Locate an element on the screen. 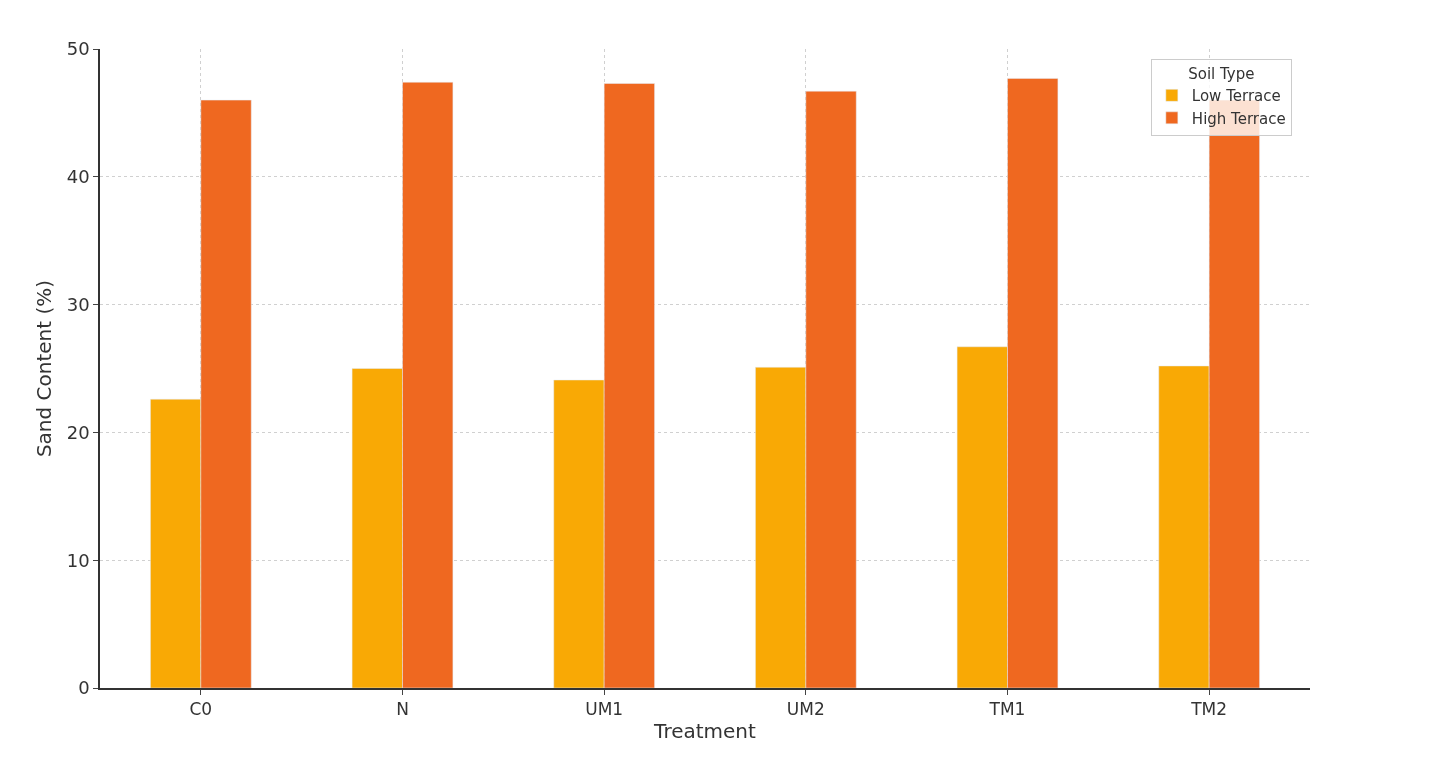 The height and width of the screenshot is (759, 1429). x-axis-title: Treatment is located at coordinates (705, 731).